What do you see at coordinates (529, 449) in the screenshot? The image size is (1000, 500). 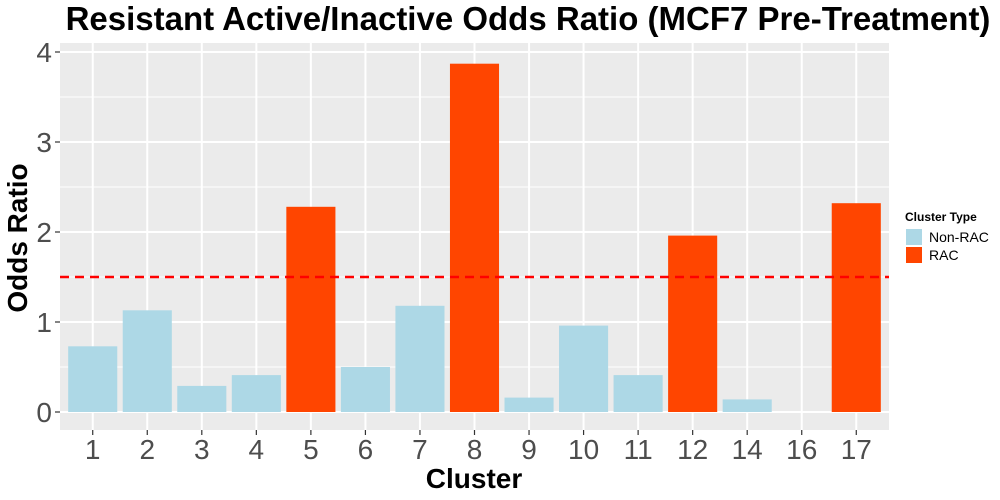 I see `x-tick-label: 9` at bounding box center [529, 449].